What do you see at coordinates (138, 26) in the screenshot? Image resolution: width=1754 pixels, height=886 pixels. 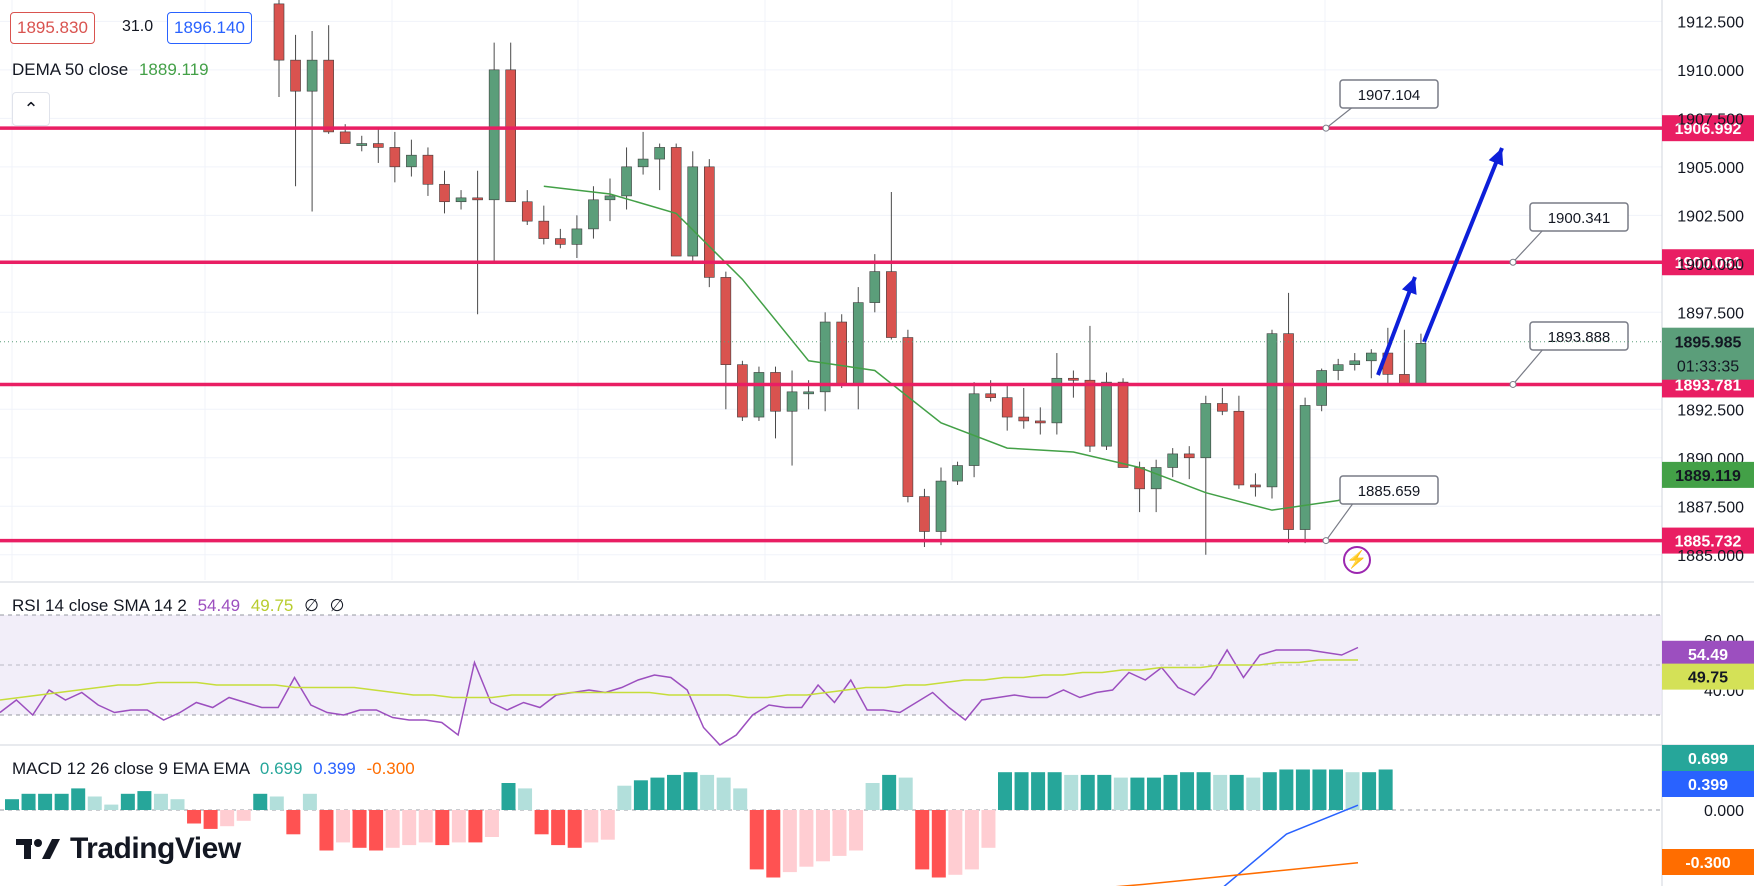 I see `spread-value: 31.0` at bounding box center [138, 26].